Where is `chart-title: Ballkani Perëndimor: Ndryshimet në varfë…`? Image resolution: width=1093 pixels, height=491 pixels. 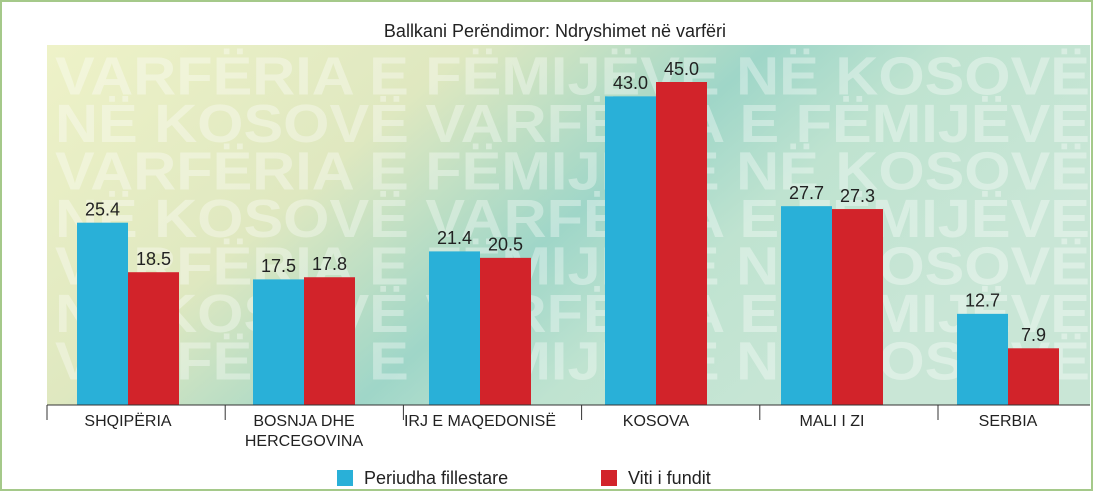
chart-title: Ballkani Perëndimor: Ndryshimet në varfë… is located at coordinates (555, 31).